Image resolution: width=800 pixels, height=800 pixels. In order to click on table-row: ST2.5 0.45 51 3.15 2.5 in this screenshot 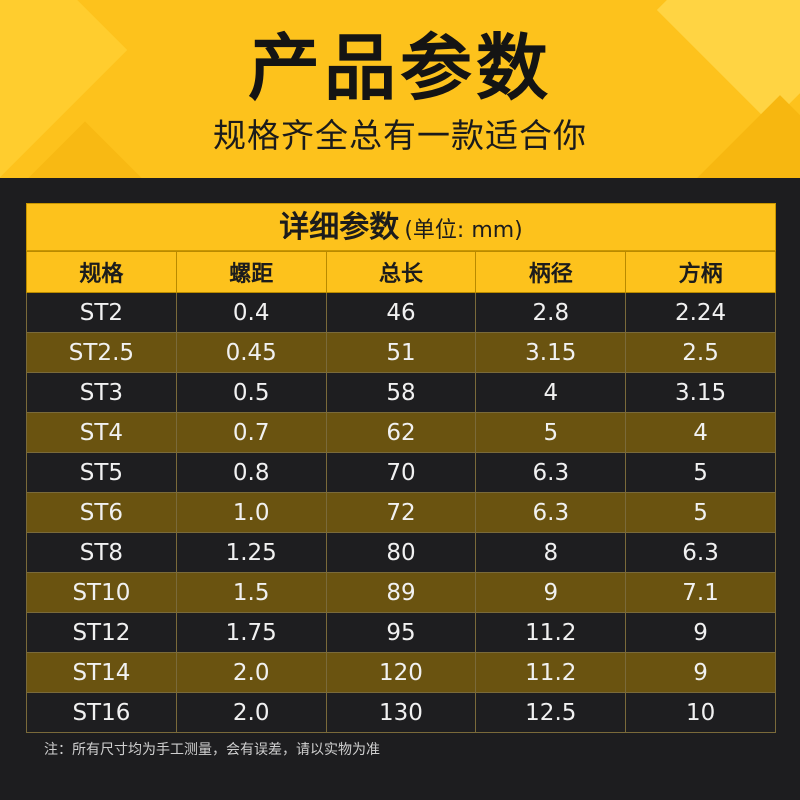, I will do `click(401, 352)`.